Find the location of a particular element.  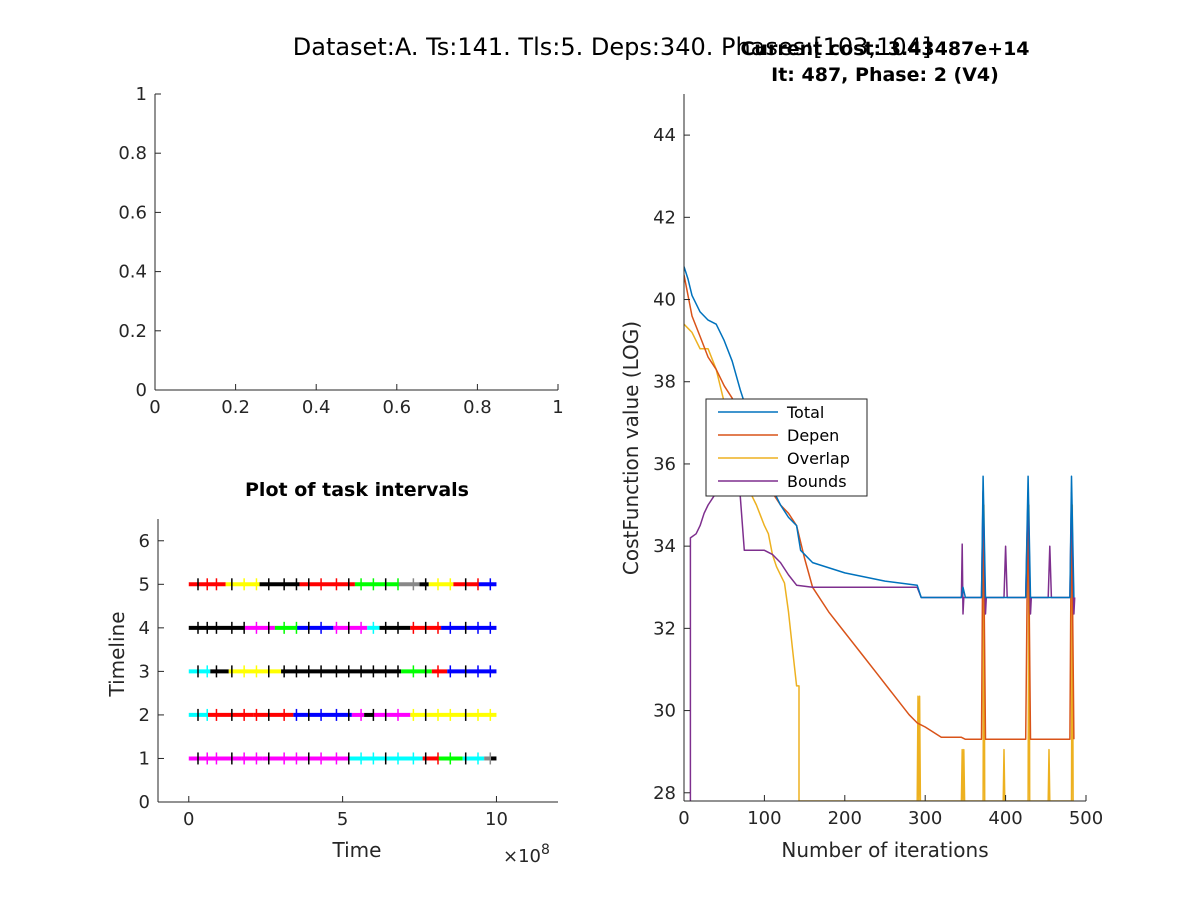

y-tick-label: 38 is located at coordinates (664, 382).